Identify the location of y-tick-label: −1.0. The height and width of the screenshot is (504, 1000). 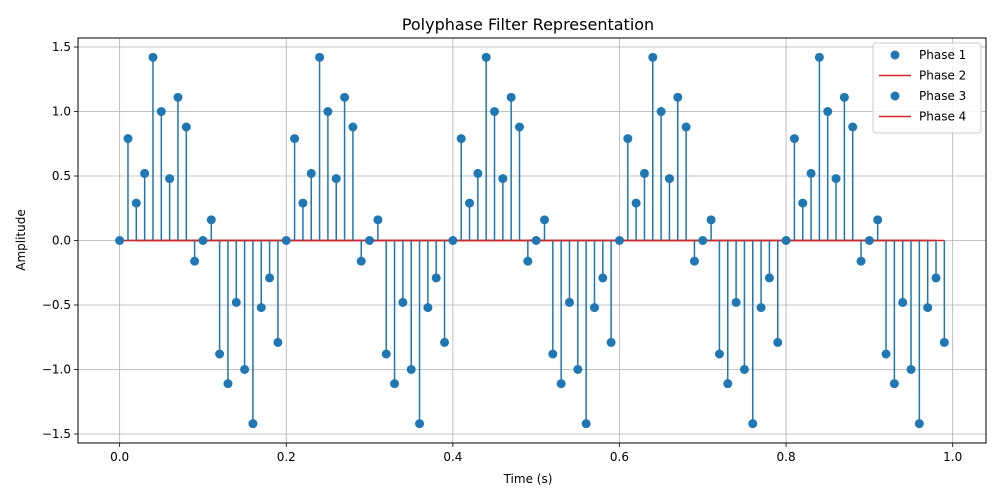
(56, 369).